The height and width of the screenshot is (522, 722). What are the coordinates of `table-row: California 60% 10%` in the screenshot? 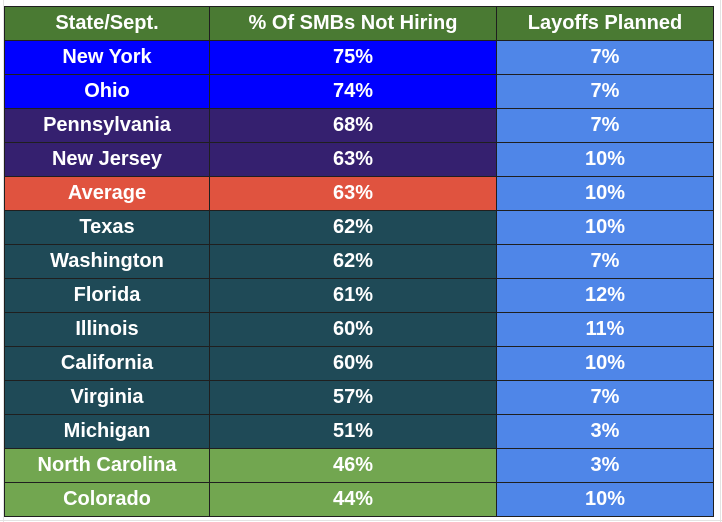 It's located at (359, 363).